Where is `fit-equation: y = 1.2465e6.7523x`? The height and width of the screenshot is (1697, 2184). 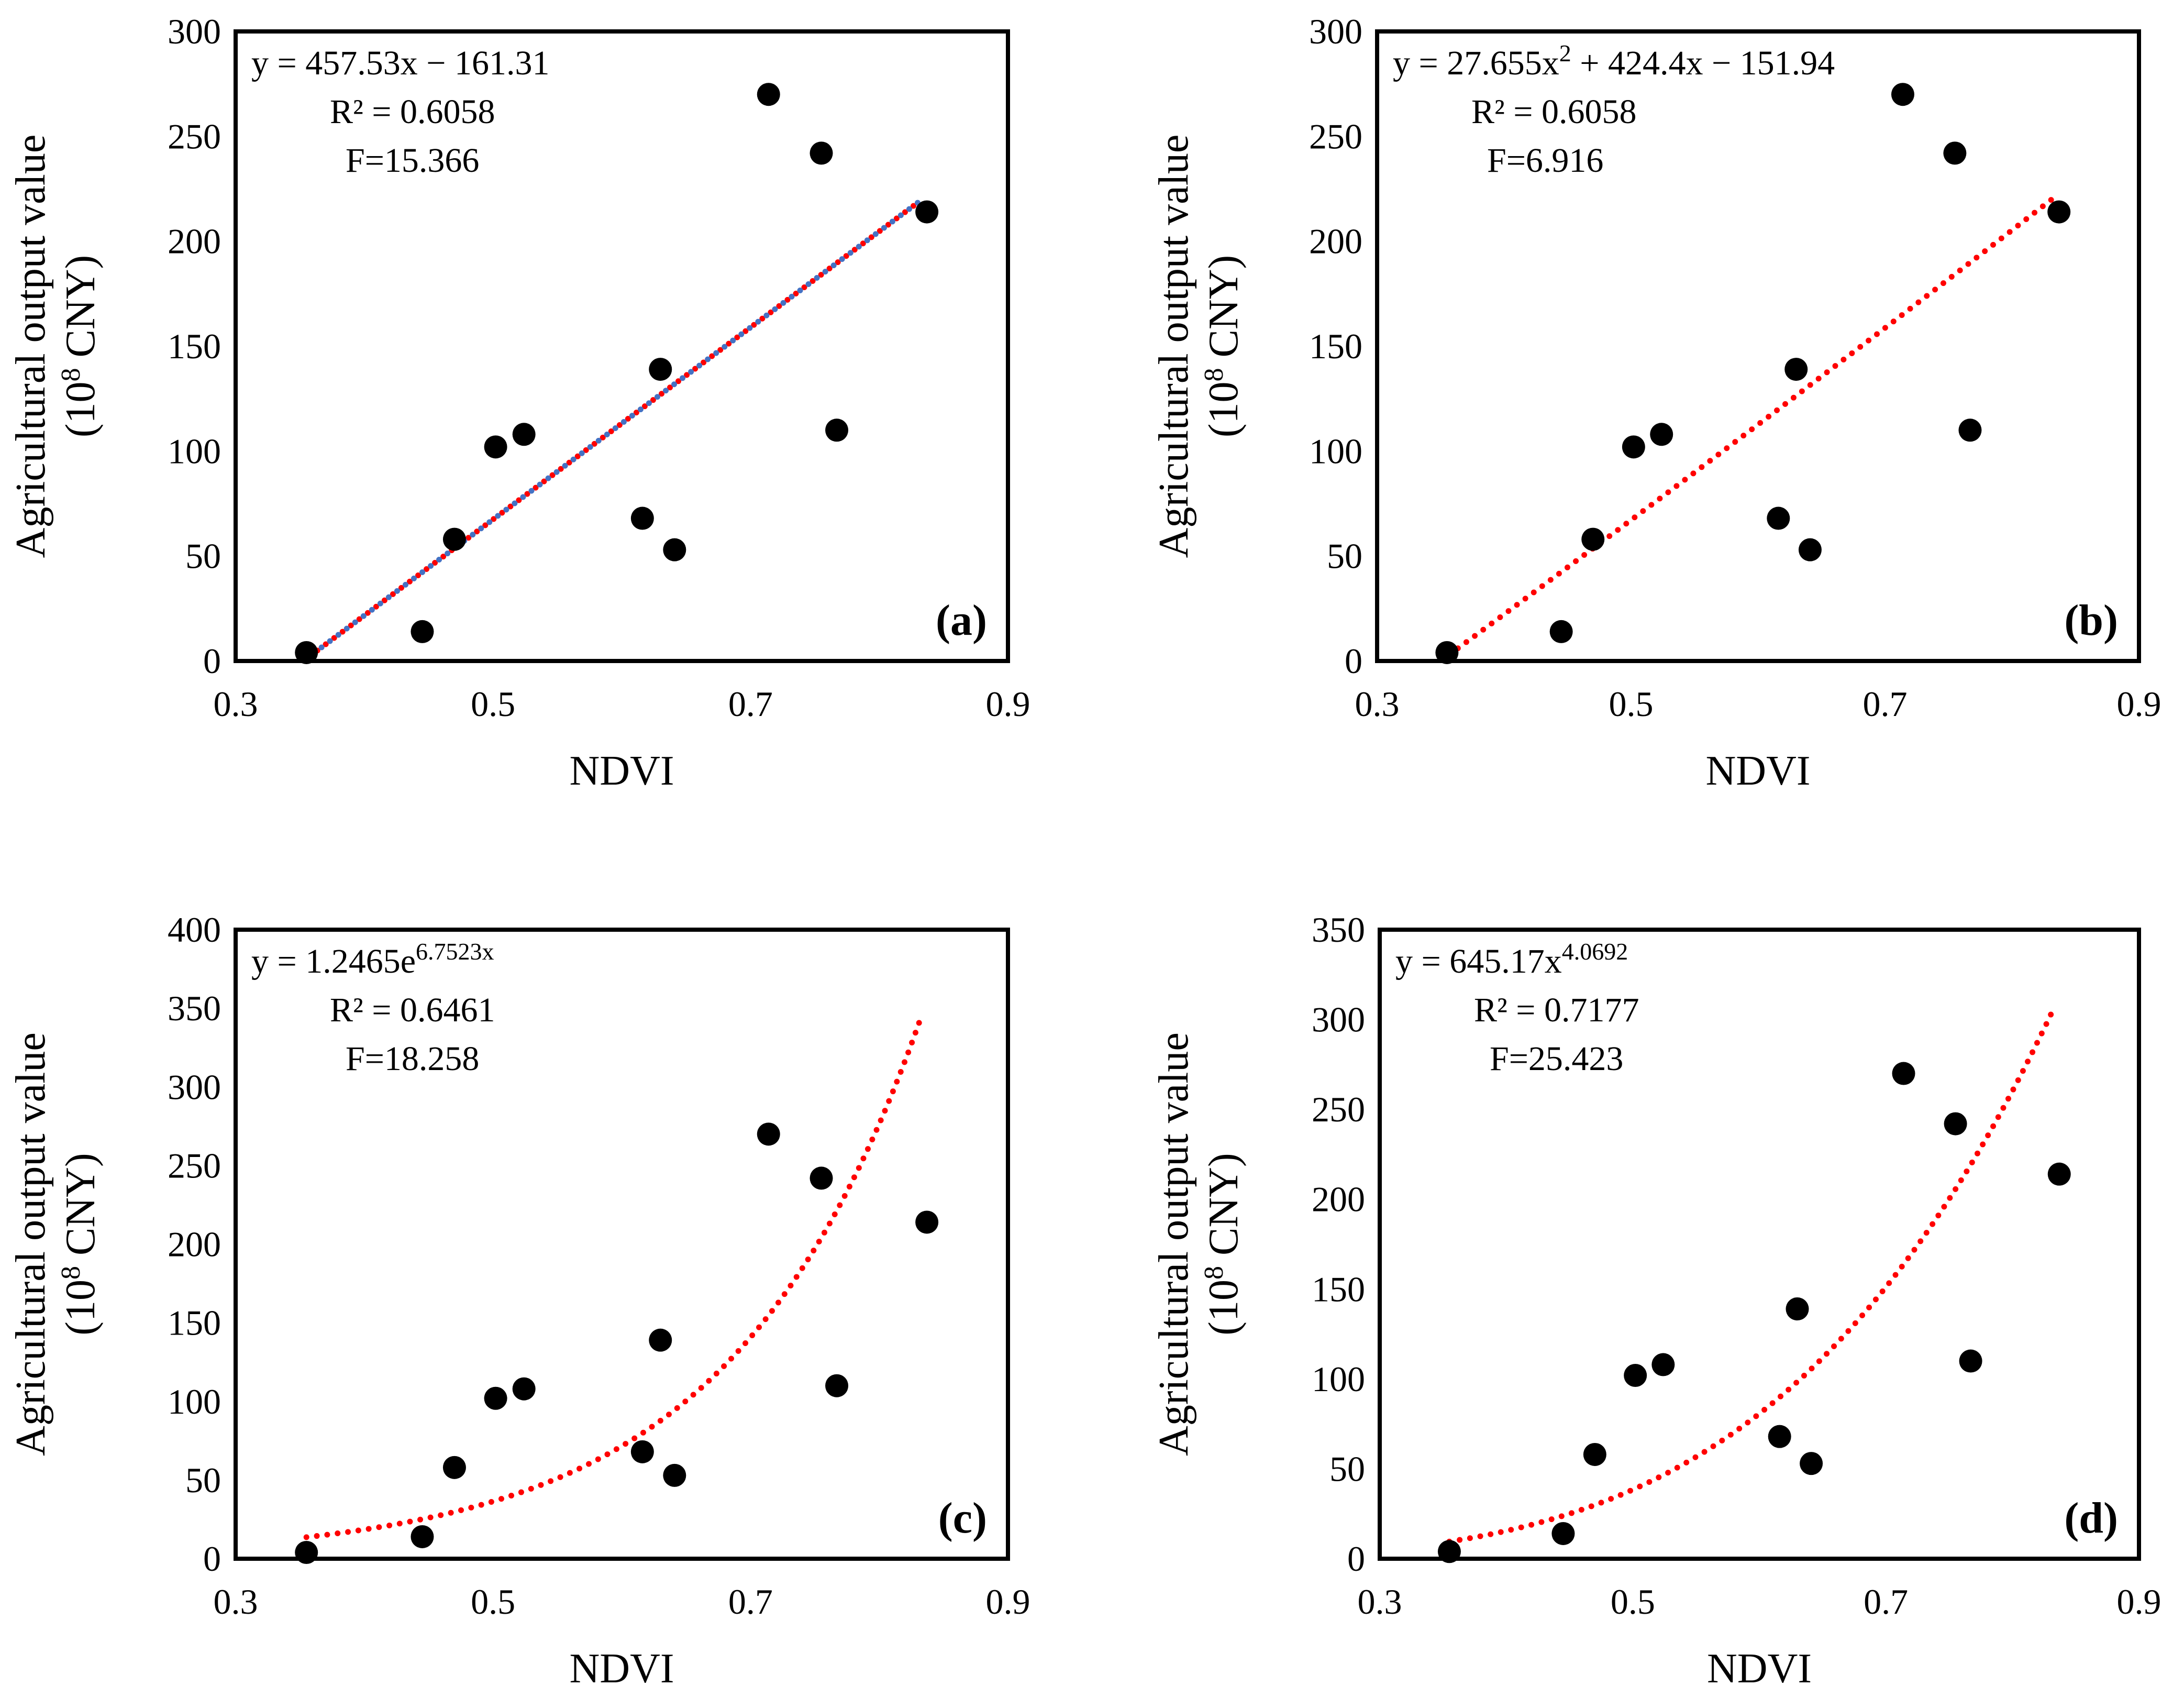 fit-equation: y = 1.2465e6.7523x is located at coordinates (373, 960).